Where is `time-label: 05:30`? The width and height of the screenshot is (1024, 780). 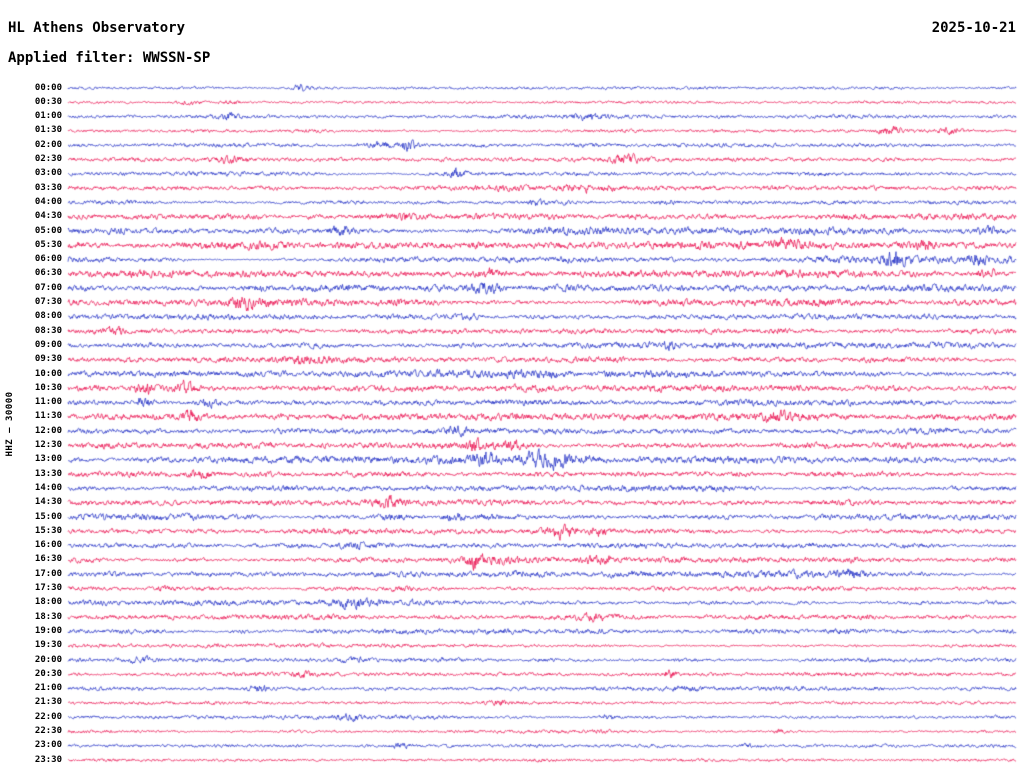
time-label: 05:30 is located at coordinates (48, 244).